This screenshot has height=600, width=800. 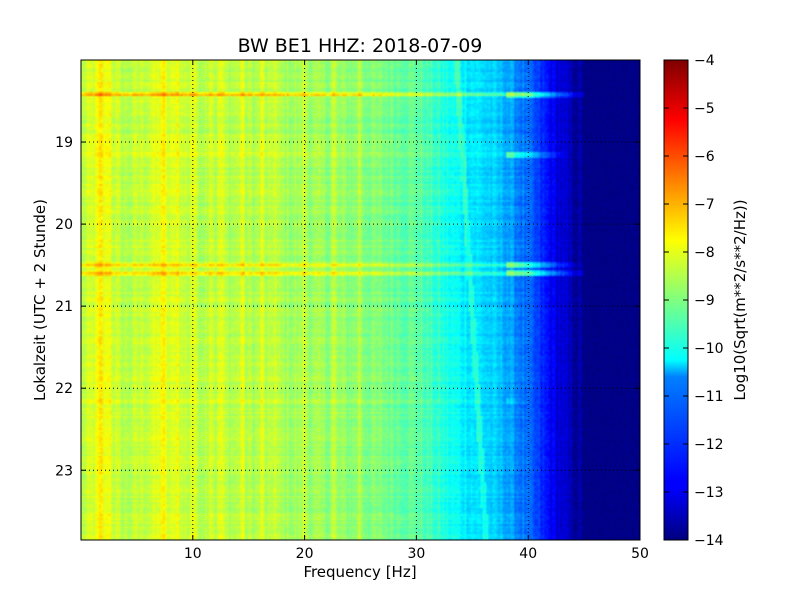 What do you see at coordinates (740, 299) in the screenshot?
I see `colorbar-label: Log10(Sqrt(m**2/s**2/Hz))` at bounding box center [740, 299].